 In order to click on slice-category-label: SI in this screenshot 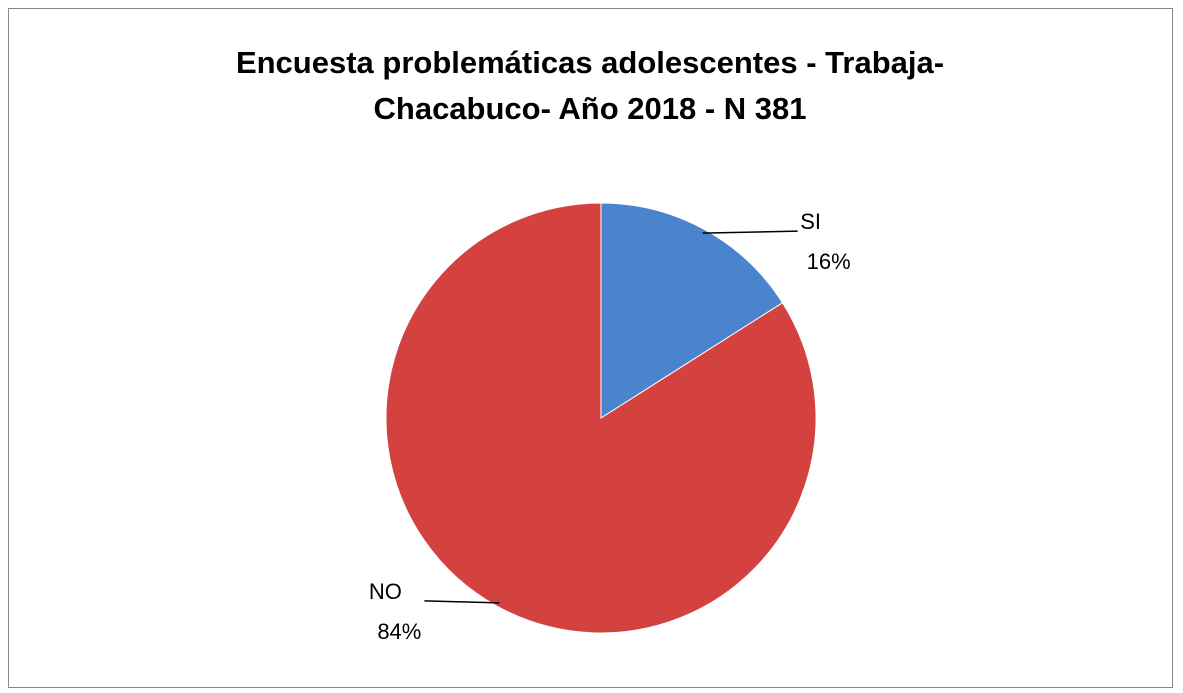, I will do `click(810, 221)`.